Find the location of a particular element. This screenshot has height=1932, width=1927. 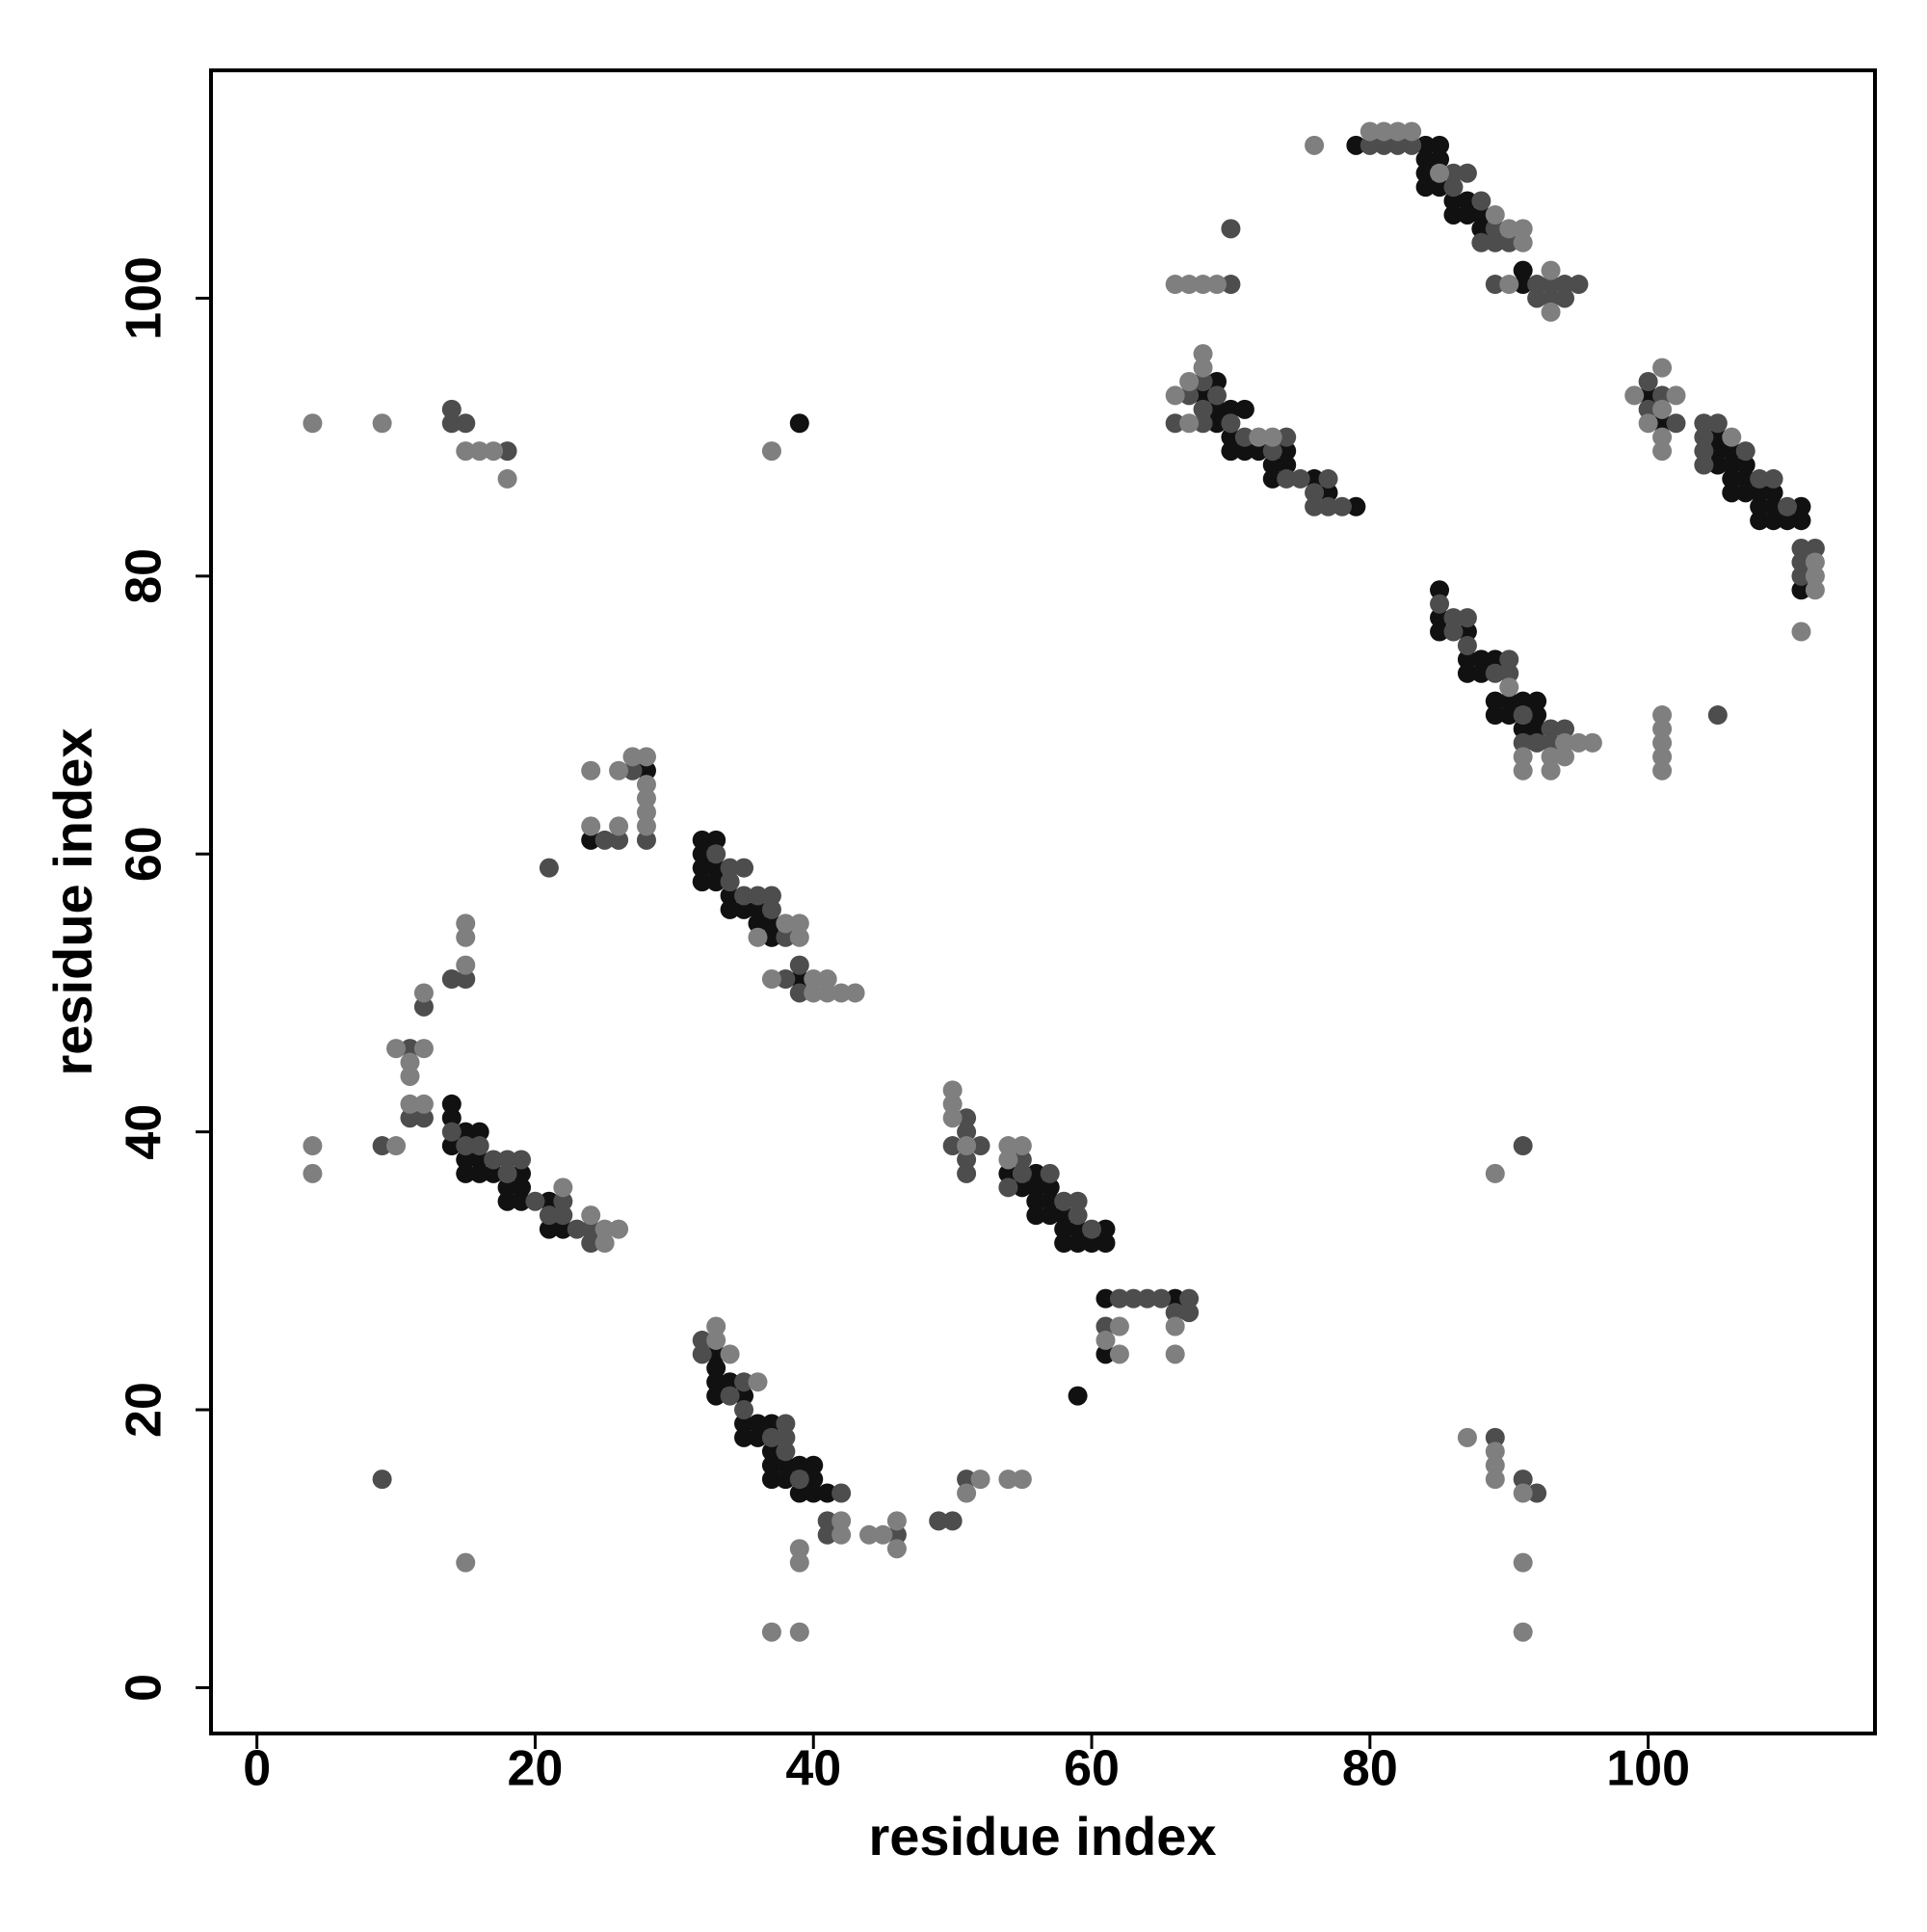

x-tick-label: 40 is located at coordinates (813, 1769).